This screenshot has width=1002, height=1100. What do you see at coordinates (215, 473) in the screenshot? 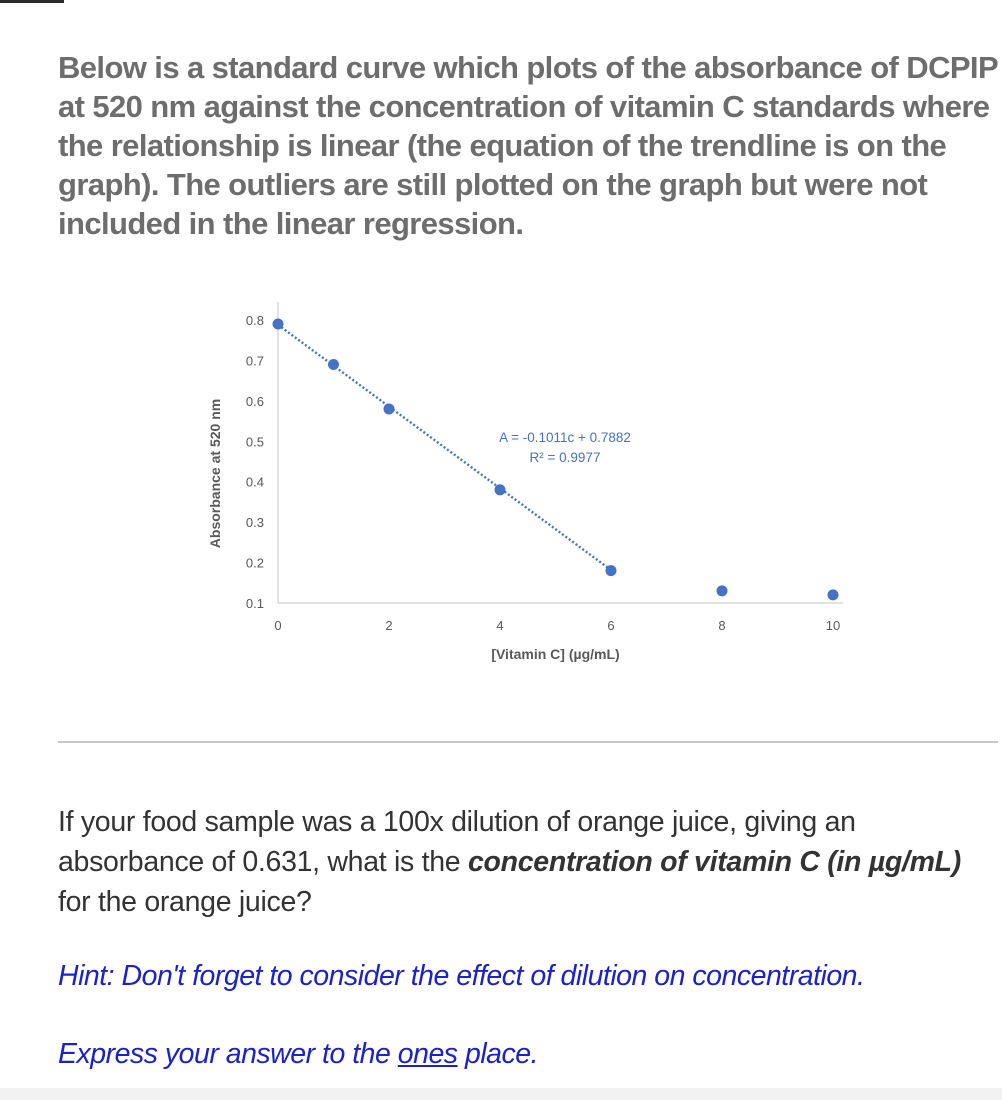
I see `y-axis-title: Absorbance at 520 nm` at bounding box center [215, 473].